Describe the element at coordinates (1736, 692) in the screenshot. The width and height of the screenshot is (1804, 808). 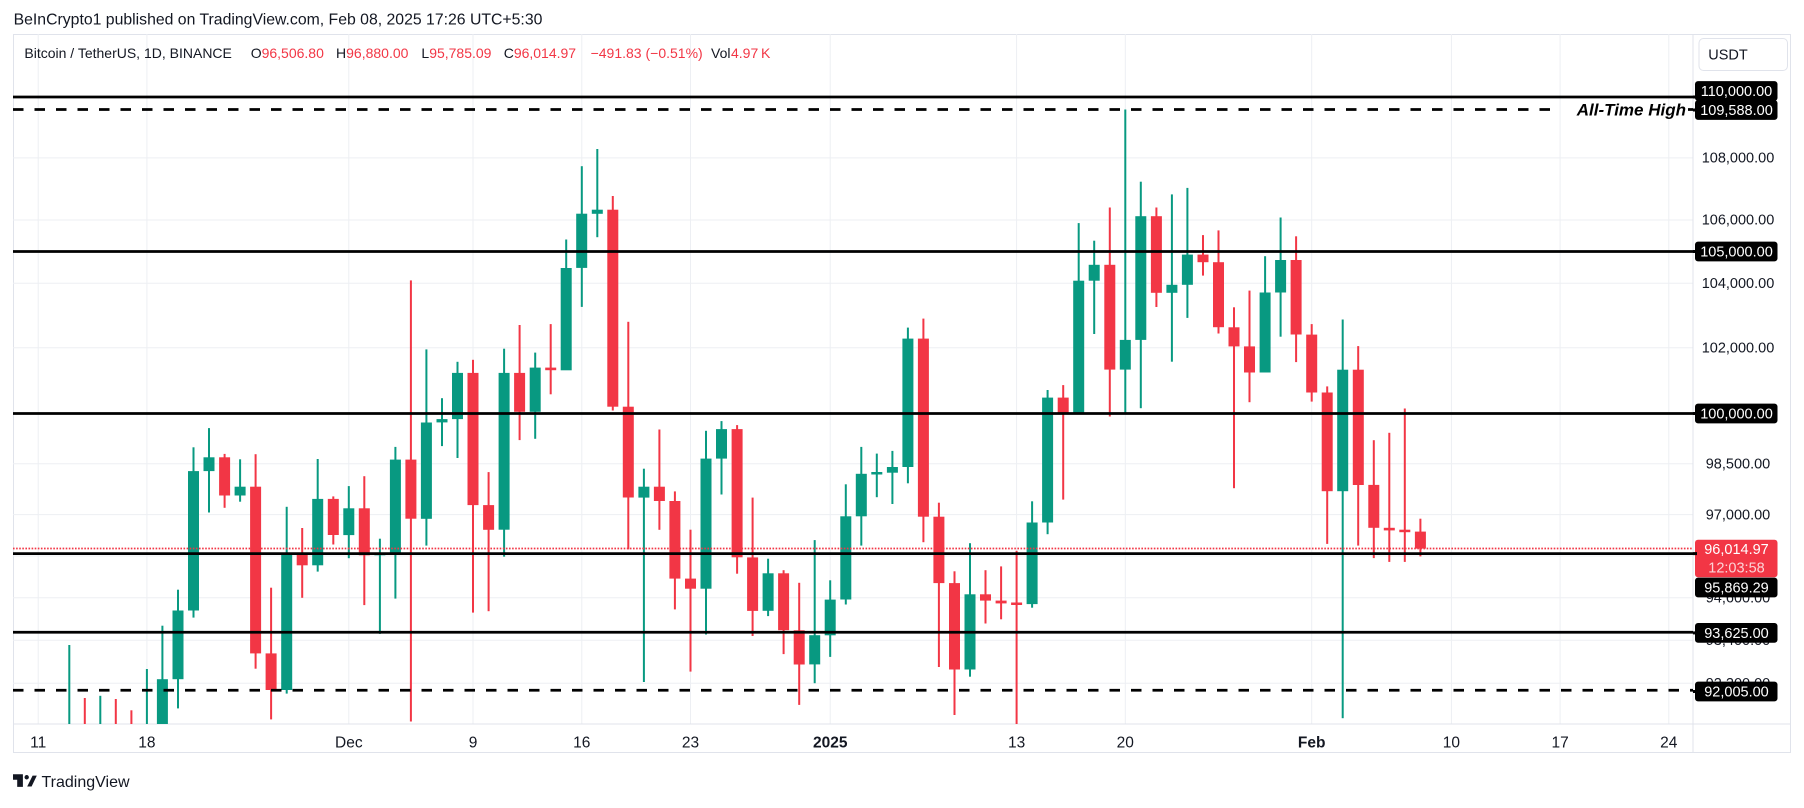
I see `svg-text: 92,005.00` at that location.